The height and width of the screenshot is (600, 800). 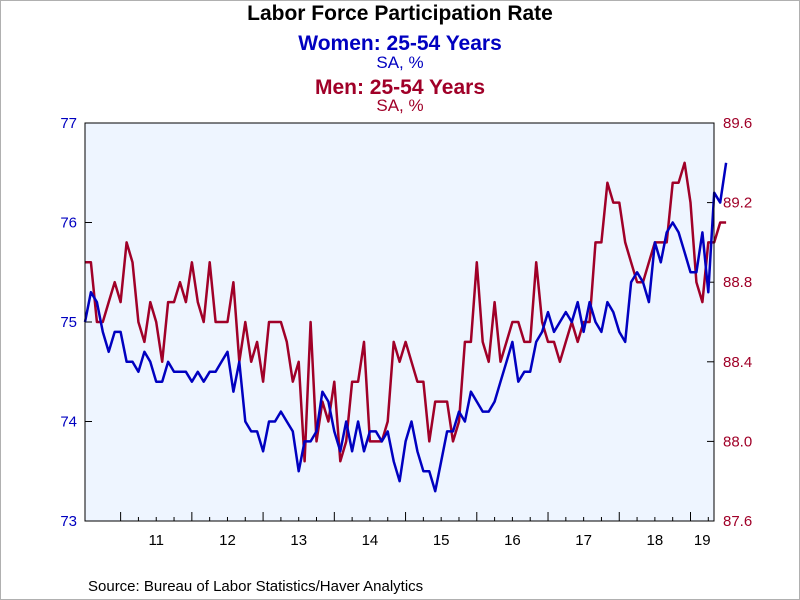 What do you see at coordinates (400, 62) in the screenshot?
I see `women-series-units: SA, %` at bounding box center [400, 62].